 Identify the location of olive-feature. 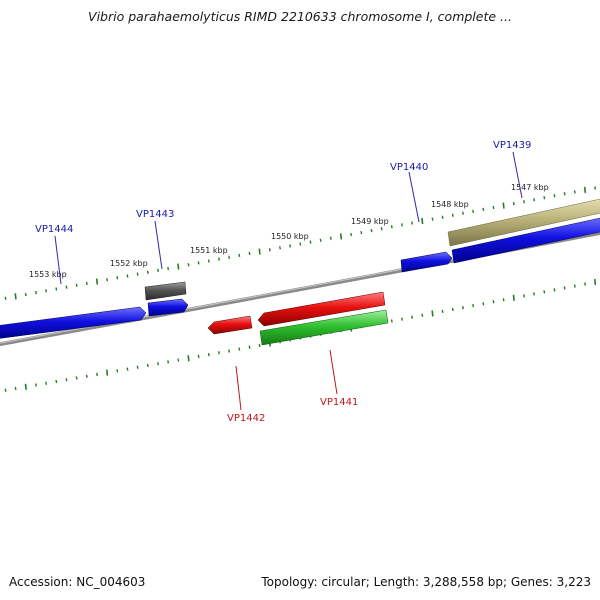
(523, 222).